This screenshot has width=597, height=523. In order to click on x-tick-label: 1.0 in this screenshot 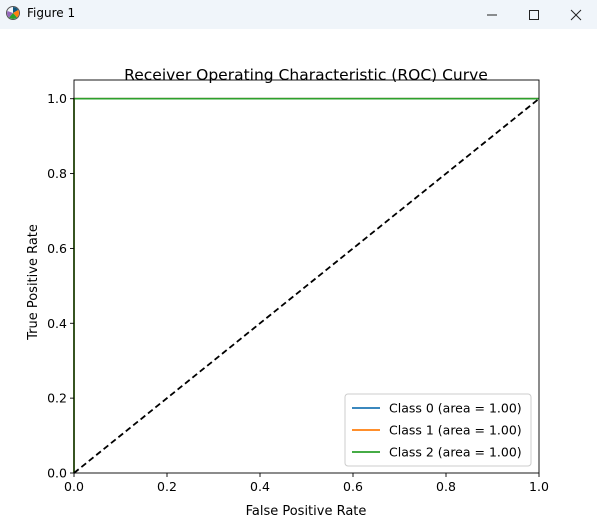, I will do `click(539, 486)`.